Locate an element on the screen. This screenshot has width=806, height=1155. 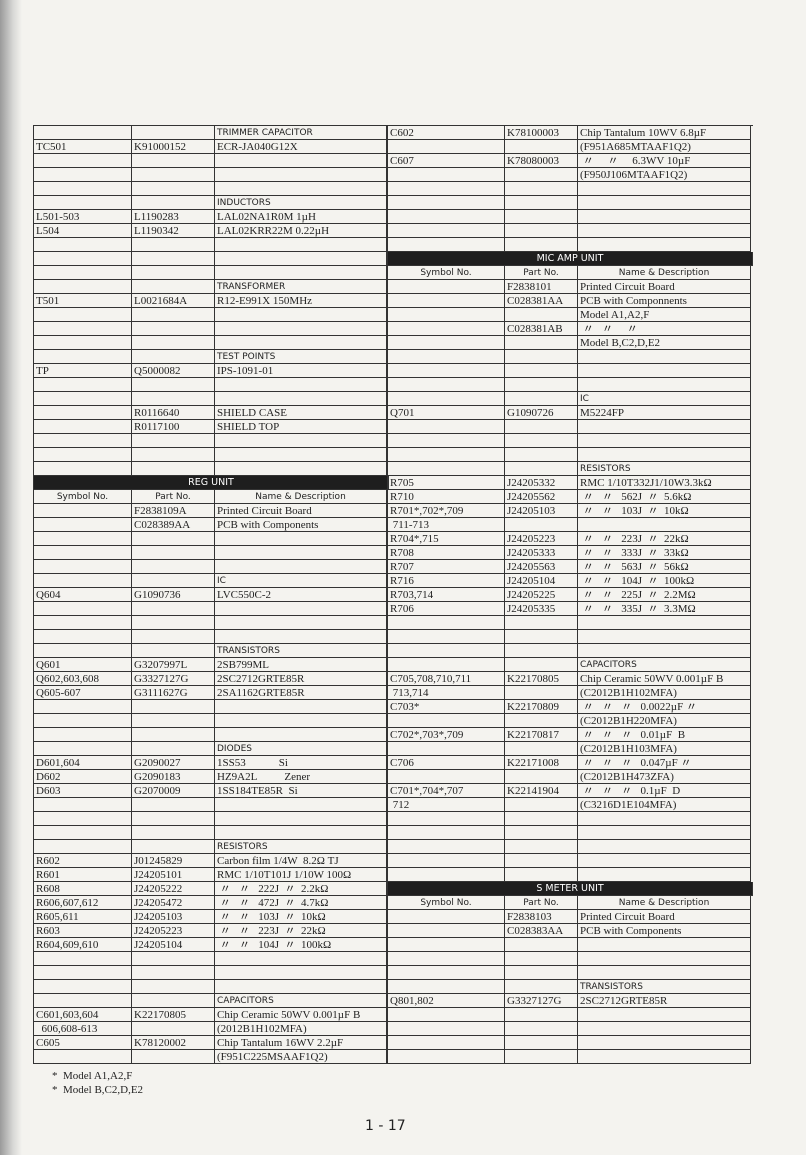
page-number: 1 - 17 is located at coordinates (385, 1126).